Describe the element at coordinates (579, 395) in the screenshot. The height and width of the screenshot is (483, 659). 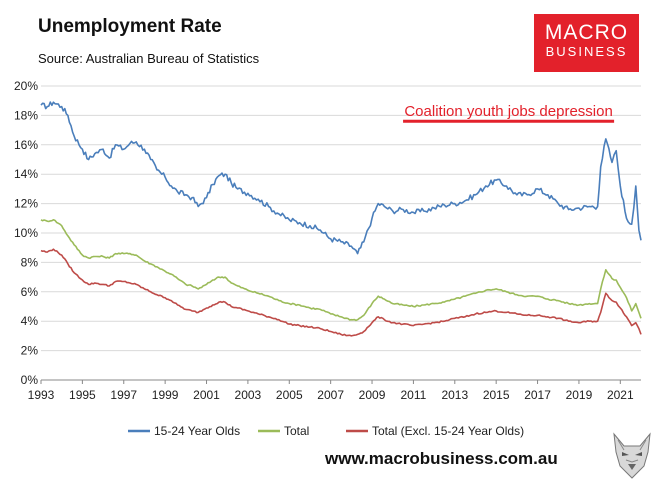
I see `x-tick-label: 2019` at that location.